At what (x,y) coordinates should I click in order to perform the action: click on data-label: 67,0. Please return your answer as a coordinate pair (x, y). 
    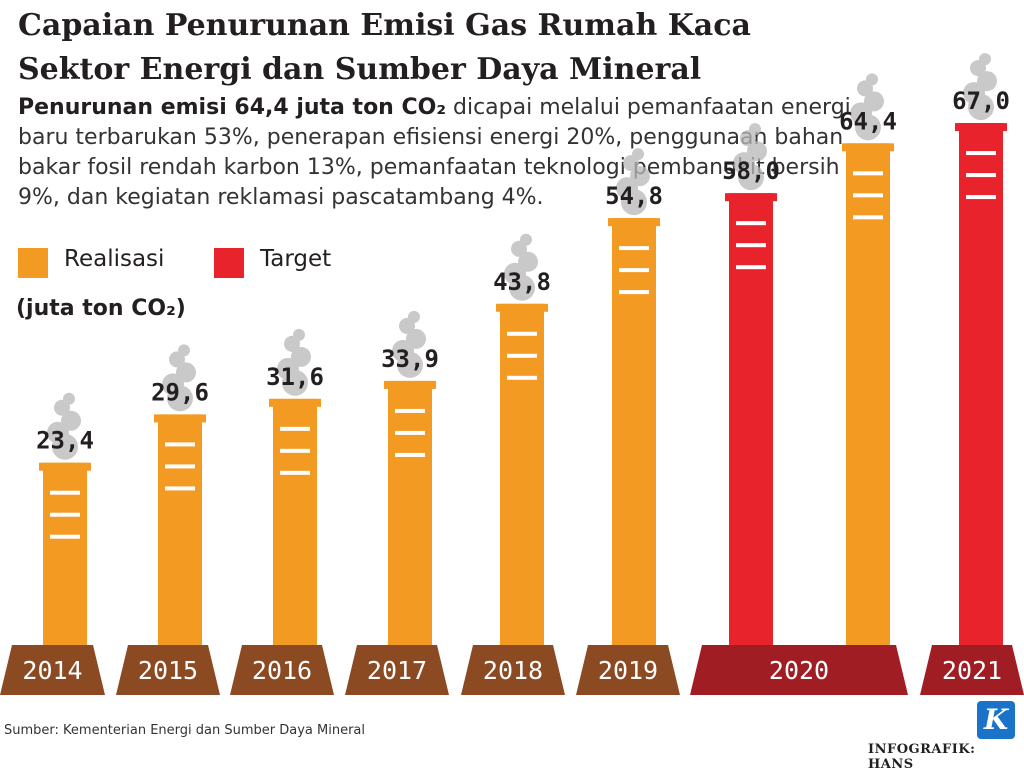
    Looking at the image, I should click on (981, 101).